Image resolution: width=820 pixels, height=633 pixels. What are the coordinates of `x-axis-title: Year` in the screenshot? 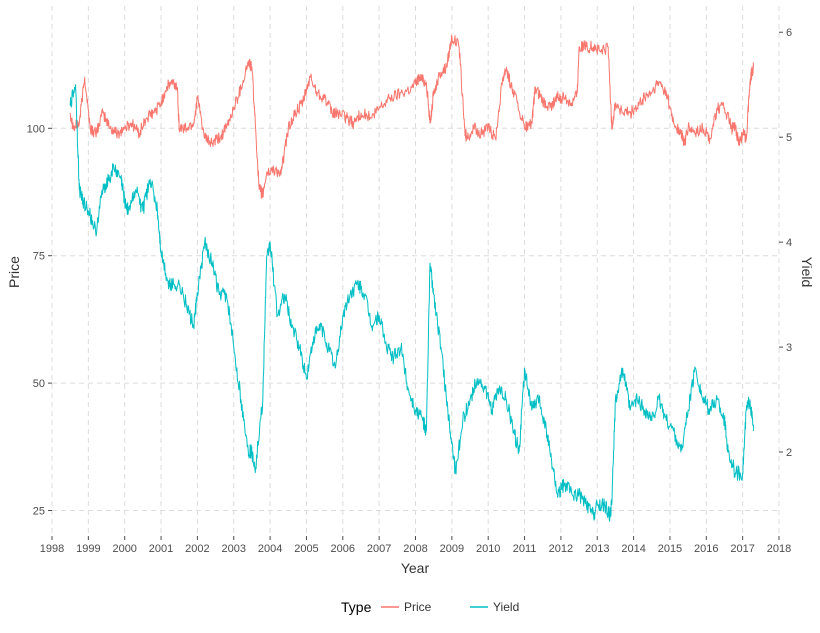 It's located at (415, 568).